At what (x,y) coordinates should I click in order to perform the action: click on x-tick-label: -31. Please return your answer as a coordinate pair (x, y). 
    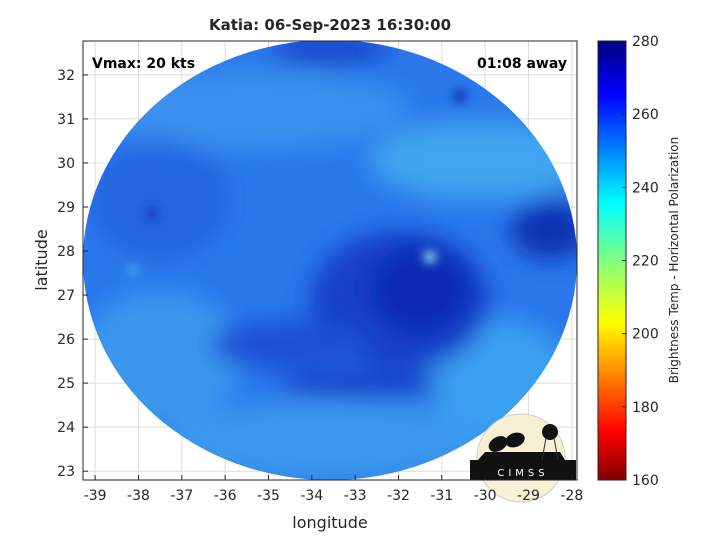
    Looking at the image, I should click on (441, 496).